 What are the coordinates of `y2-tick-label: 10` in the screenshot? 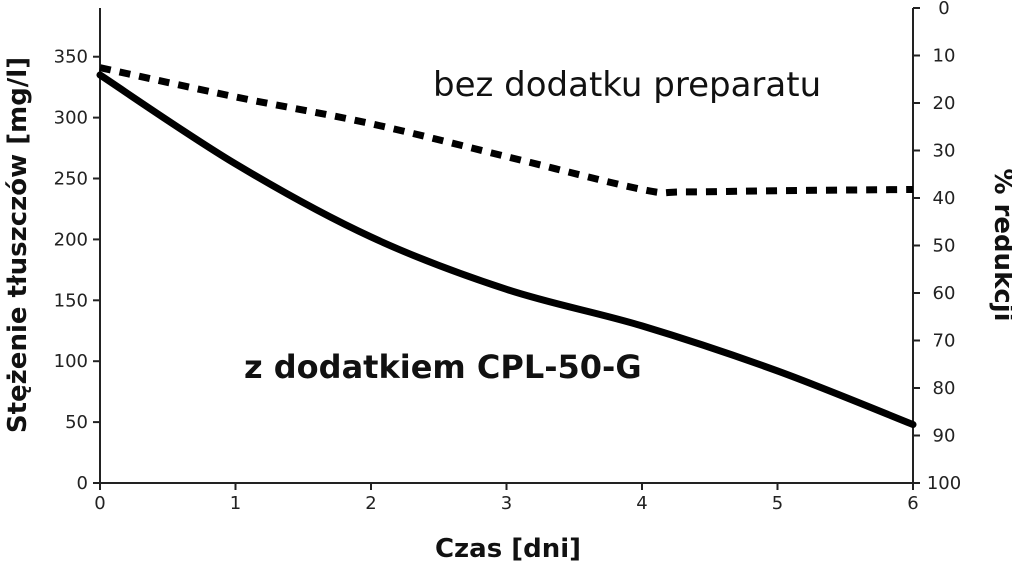 It's located at (944, 56).